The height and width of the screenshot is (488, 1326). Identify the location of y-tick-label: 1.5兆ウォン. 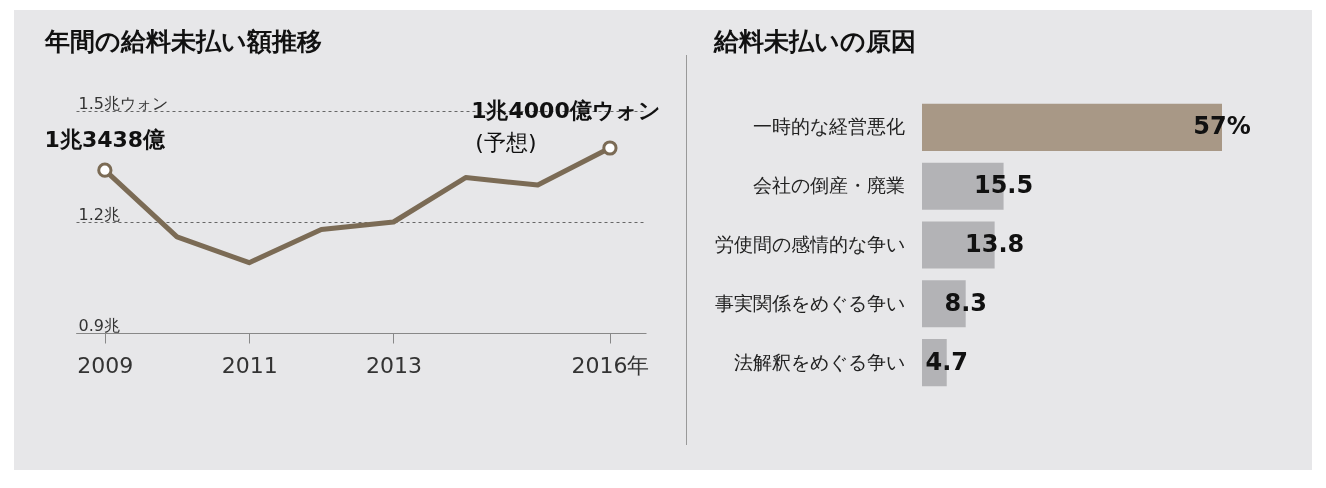
(123, 103).